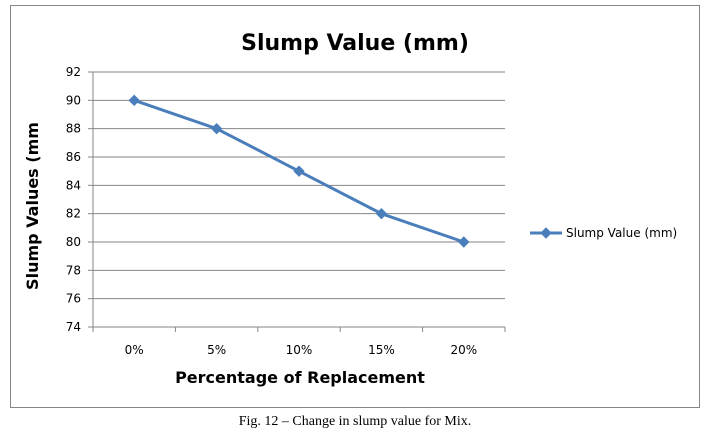  What do you see at coordinates (32, 206) in the screenshot?
I see `y-axis-title: Slump Values (mm` at bounding box center [32, 206].